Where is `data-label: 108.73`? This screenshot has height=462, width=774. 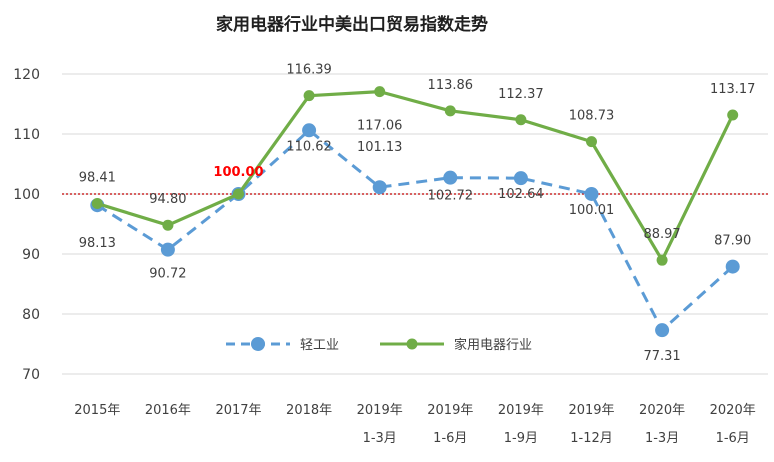 data-label: 108.73 is located at coordinates (592, 116).